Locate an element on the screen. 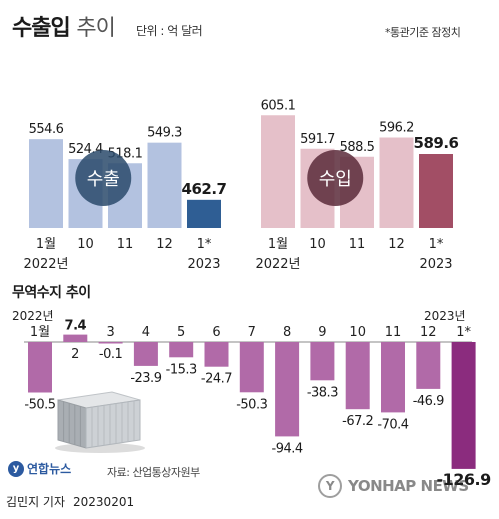 The image size is (499, 519). year-end-label: 2023년 is located at coordinates (445, 316).